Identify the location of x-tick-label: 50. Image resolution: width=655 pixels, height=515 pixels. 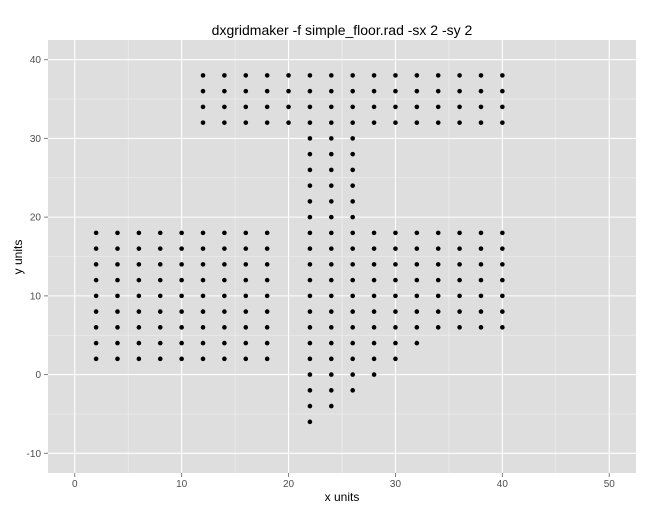
(610, 484).